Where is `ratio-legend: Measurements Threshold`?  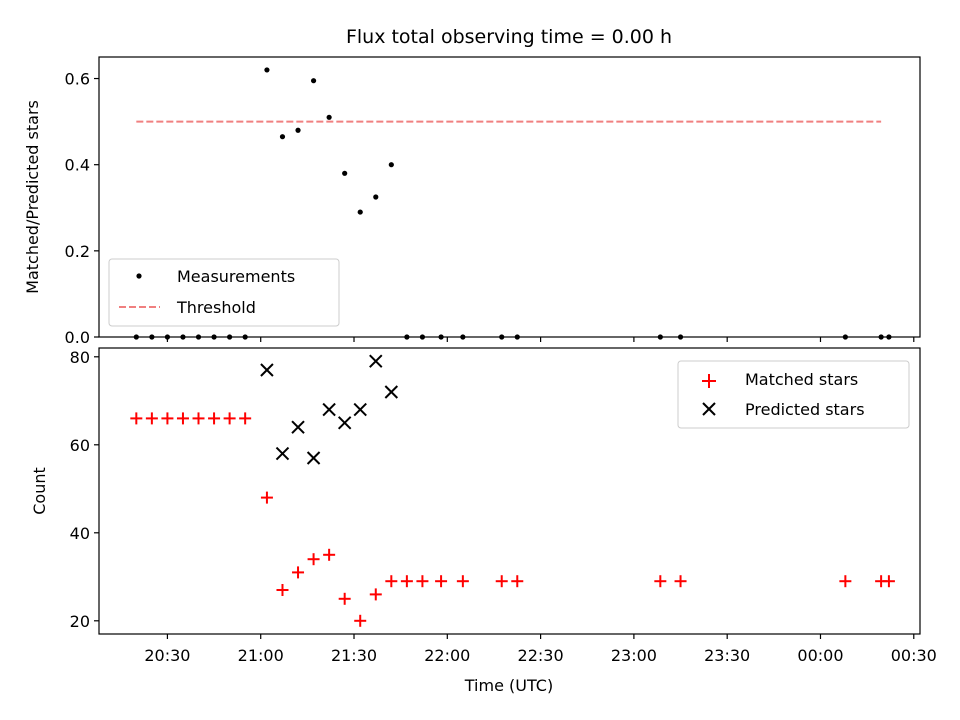 ratio-legend: Measurements Threshold is located at coordinates (224, 292).